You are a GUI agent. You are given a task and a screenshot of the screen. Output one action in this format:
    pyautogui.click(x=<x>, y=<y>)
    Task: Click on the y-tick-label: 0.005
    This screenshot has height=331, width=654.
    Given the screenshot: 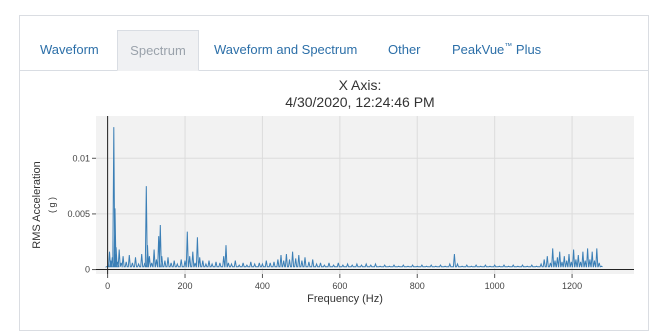 What is the action you would take?
    pyautogui.click(x=78, y=214)
    